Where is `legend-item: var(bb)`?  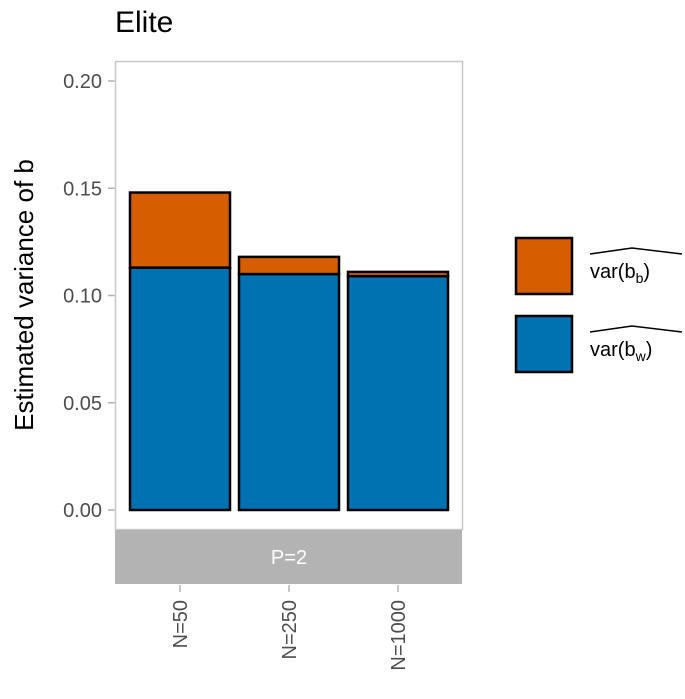 legend-item: var(bb) is located at coordinates (598, 266).